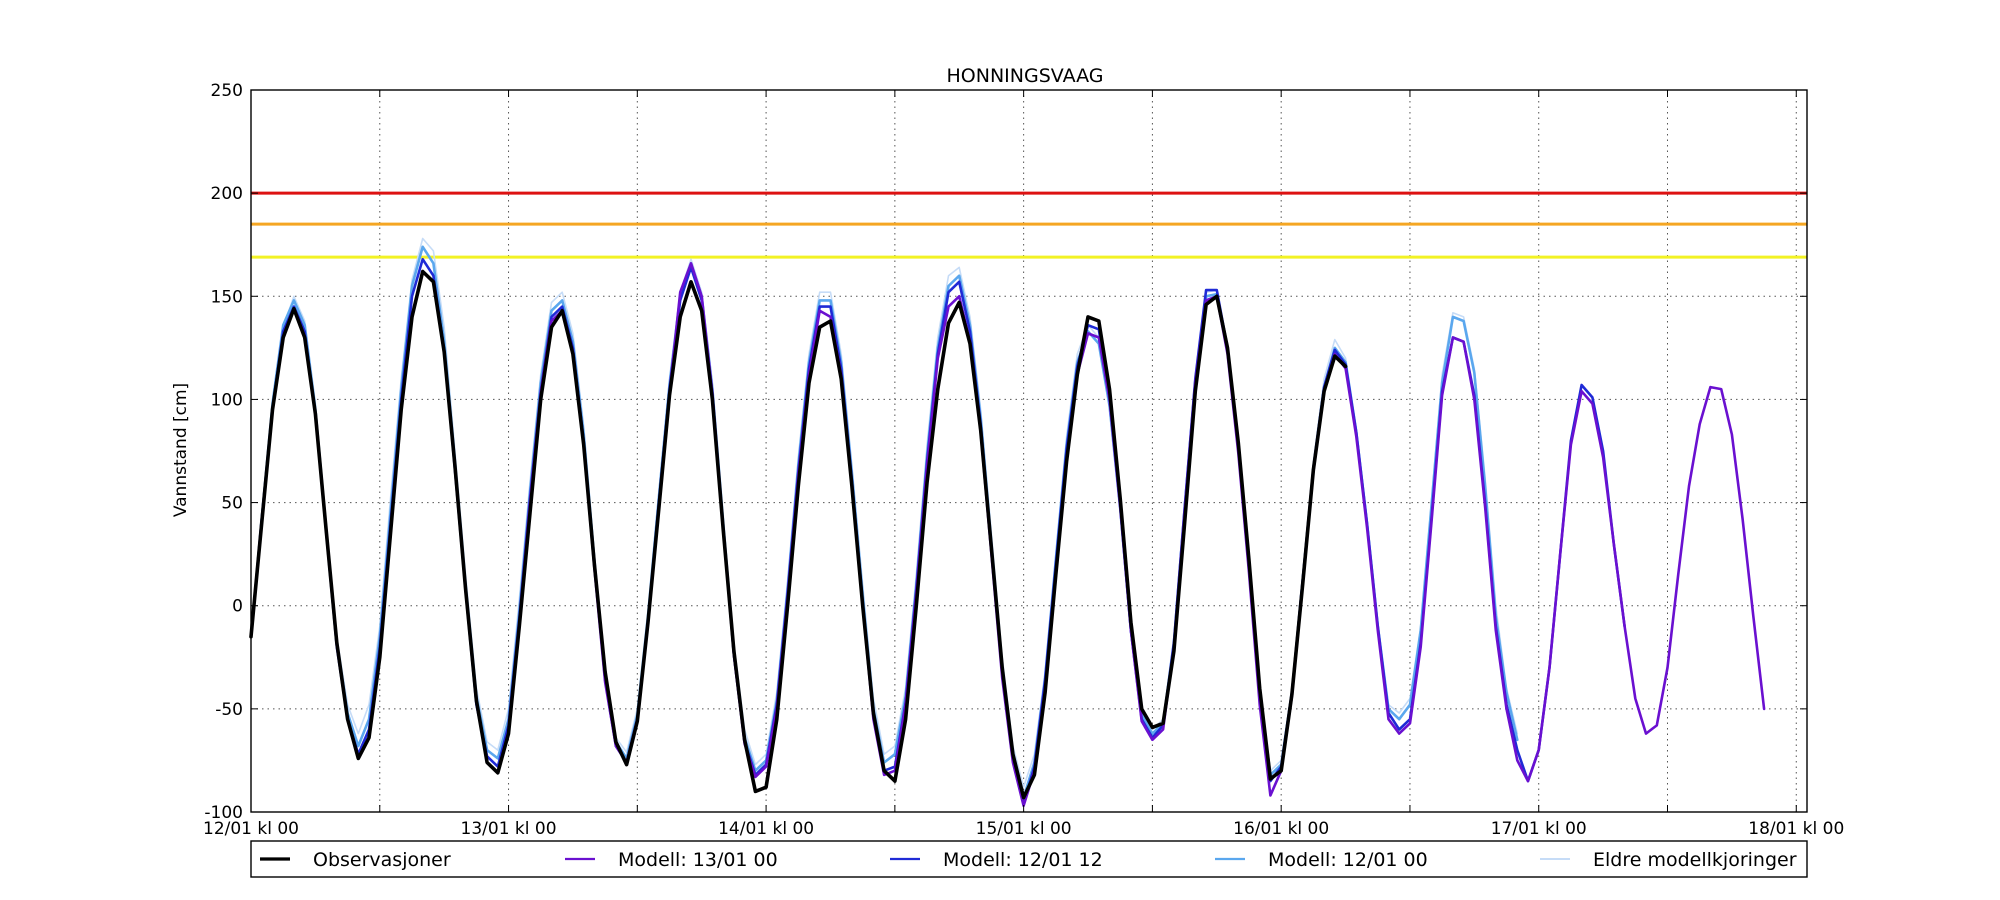  What do you see at coordinates (227, 91) in the screenshot?
I see `y-tick-label: 250` at bounding box center [227, 91].